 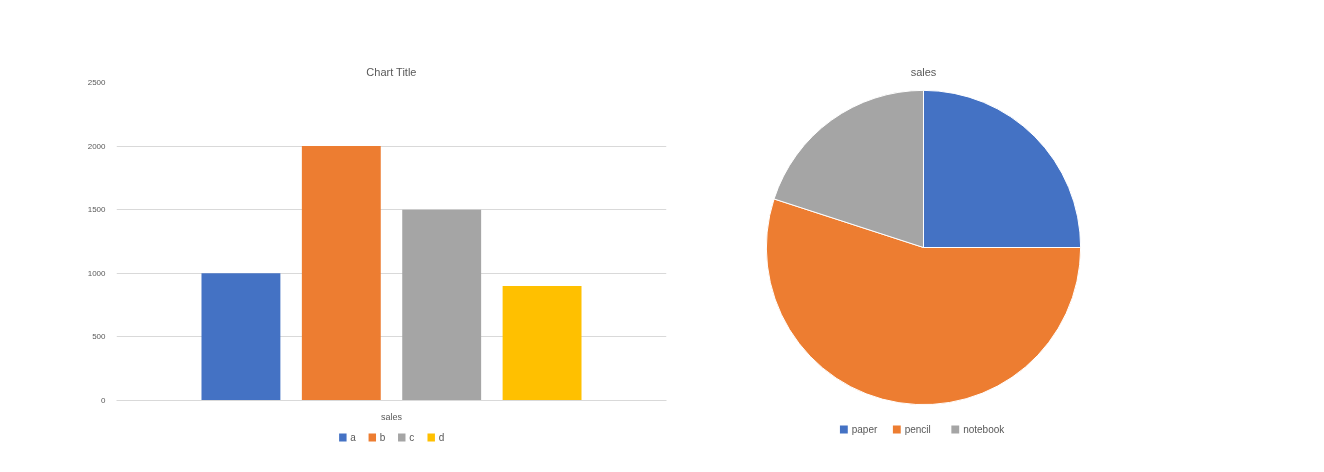 I want to click on legend-label: paper, so click(x=864, y=429).